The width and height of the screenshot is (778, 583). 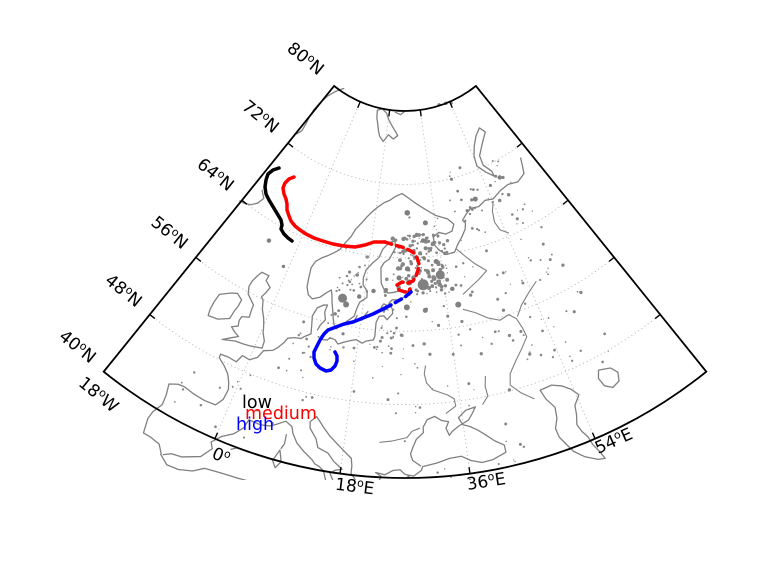 I want to click on axis-label-lat-56n: 56oN, so click(x=169, y=233).